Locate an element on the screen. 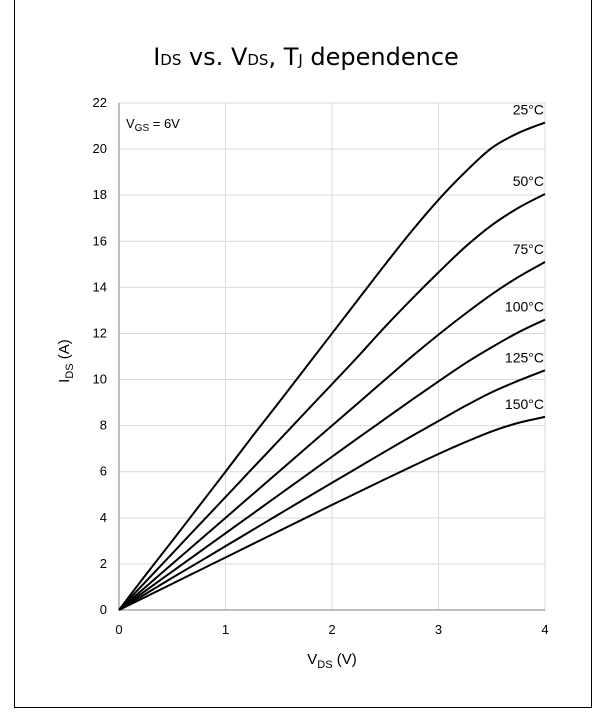 This screenshot has height=714, width=603. series-label: 50°C is located at coordinates (528, 181).